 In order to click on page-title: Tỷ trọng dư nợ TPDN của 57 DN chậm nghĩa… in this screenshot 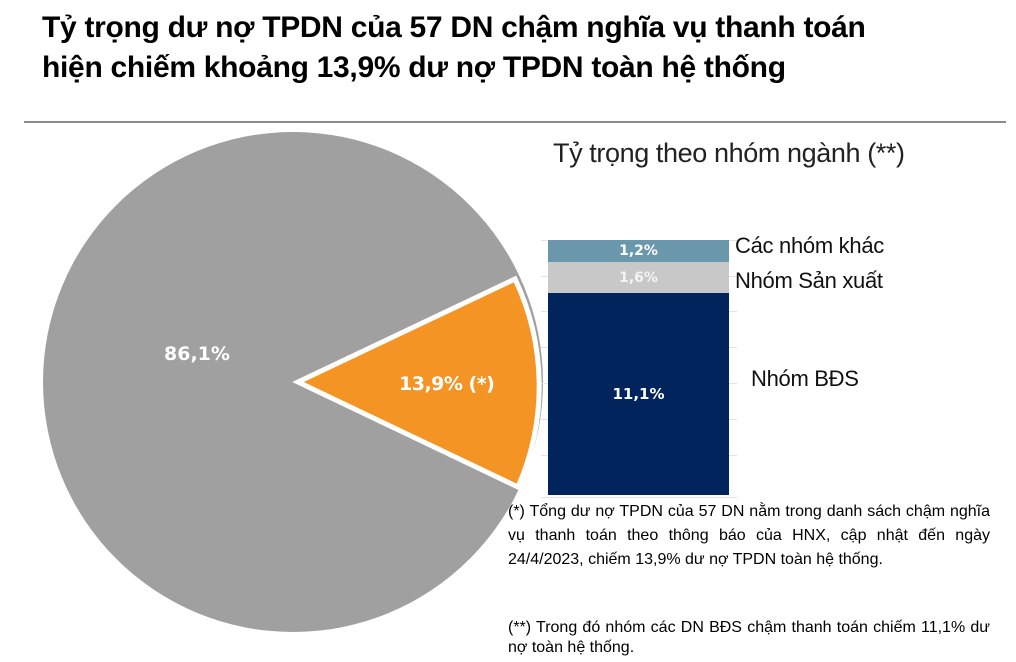, I will do `click(522, 48)`.